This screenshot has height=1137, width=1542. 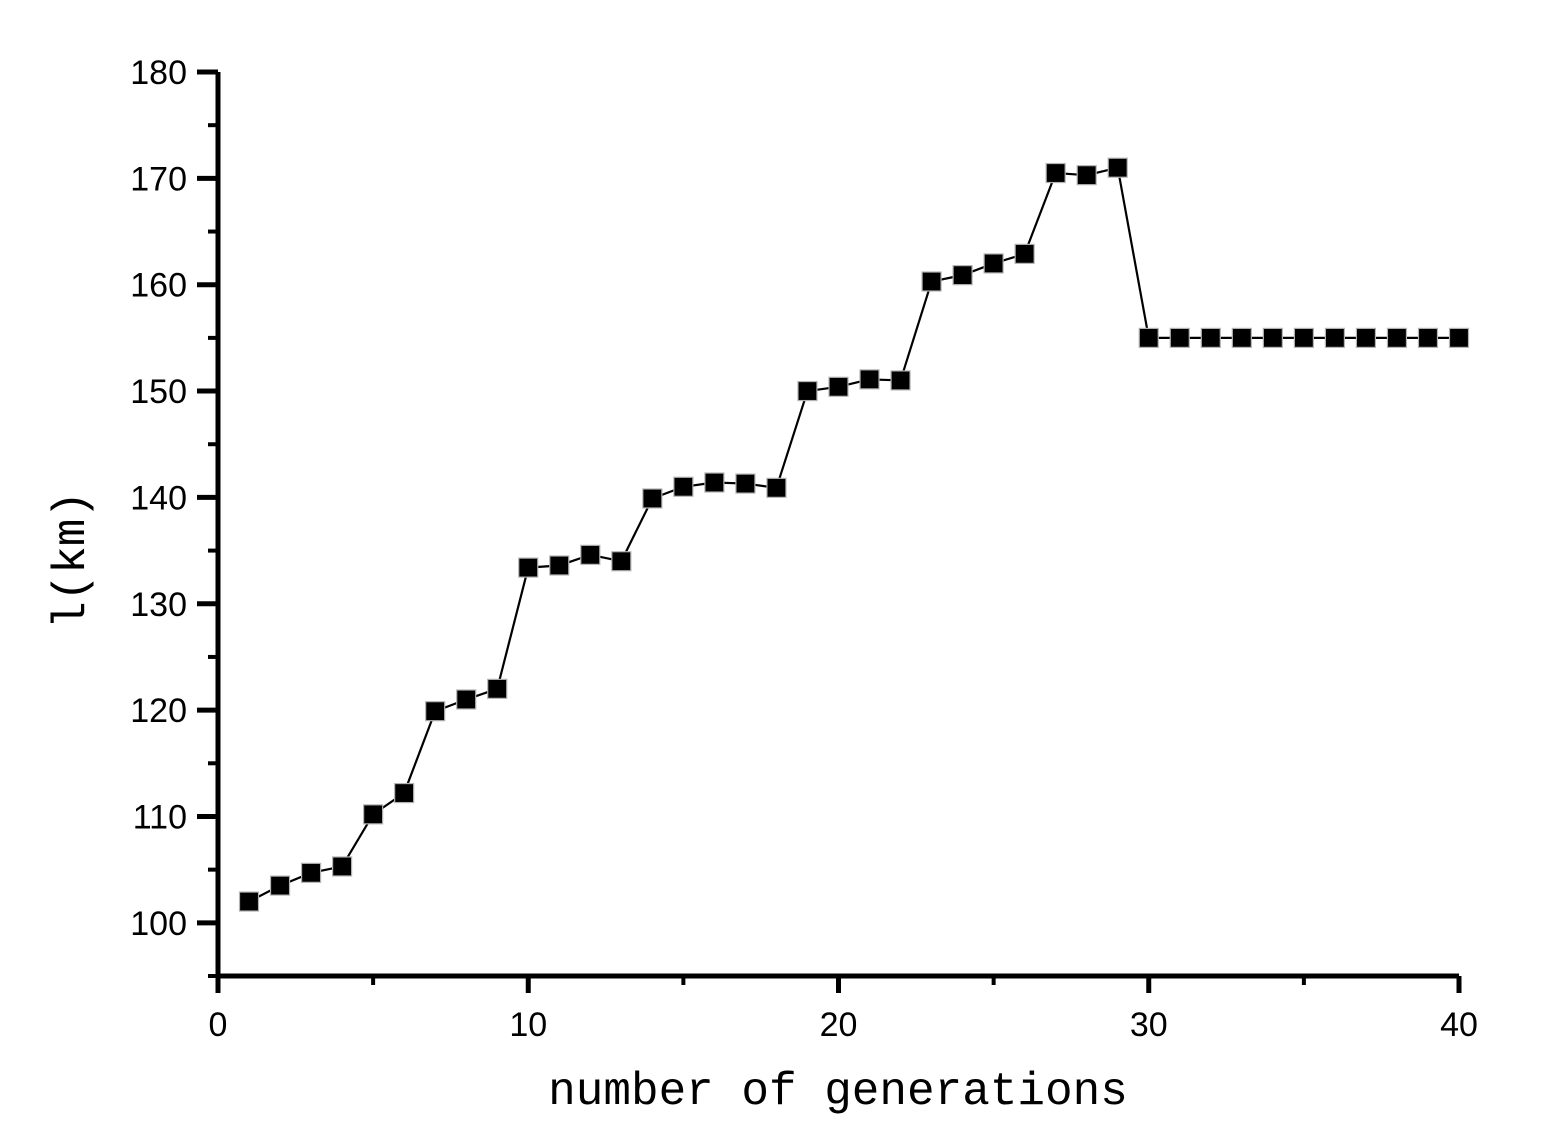 I want to click on x-tick-label: 0, so click(x=218, y=1025).